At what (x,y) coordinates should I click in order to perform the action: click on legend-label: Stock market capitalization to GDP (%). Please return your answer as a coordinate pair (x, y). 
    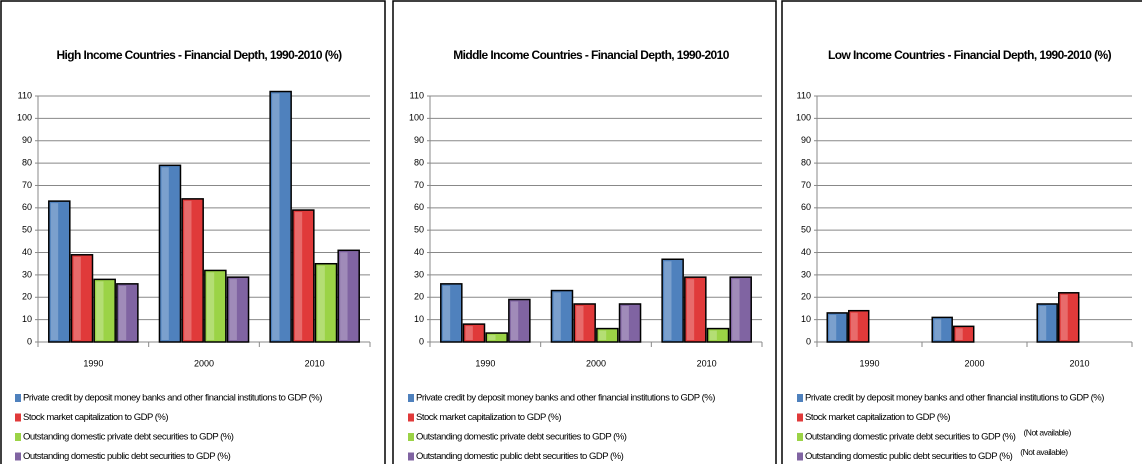
    Looking at the image, I should click on (488, 417).